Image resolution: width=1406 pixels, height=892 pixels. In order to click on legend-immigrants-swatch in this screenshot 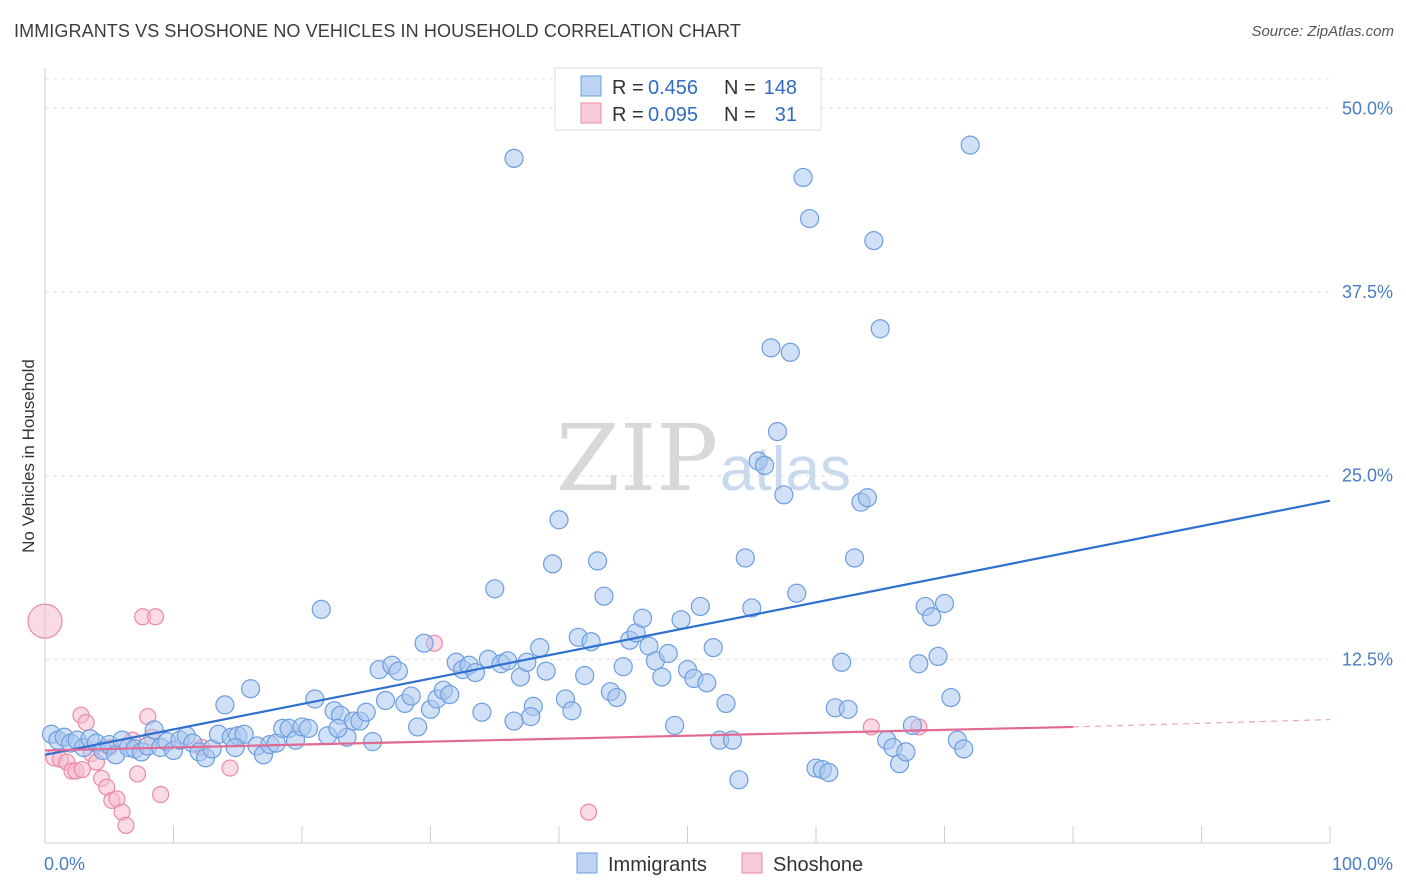, I will do `click(591, 86)`.